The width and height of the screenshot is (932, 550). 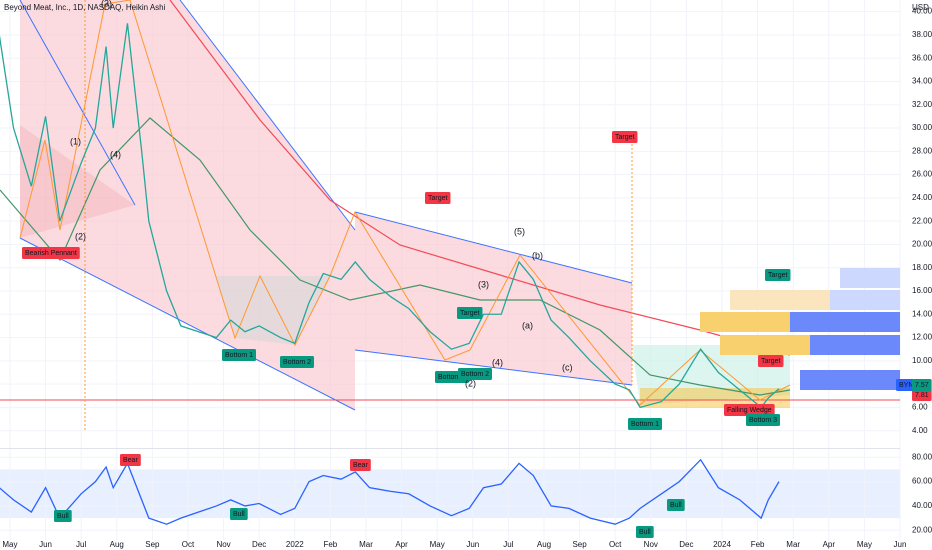 I want to click on y-tick-label: 38.00, so click(x=922, y=34).